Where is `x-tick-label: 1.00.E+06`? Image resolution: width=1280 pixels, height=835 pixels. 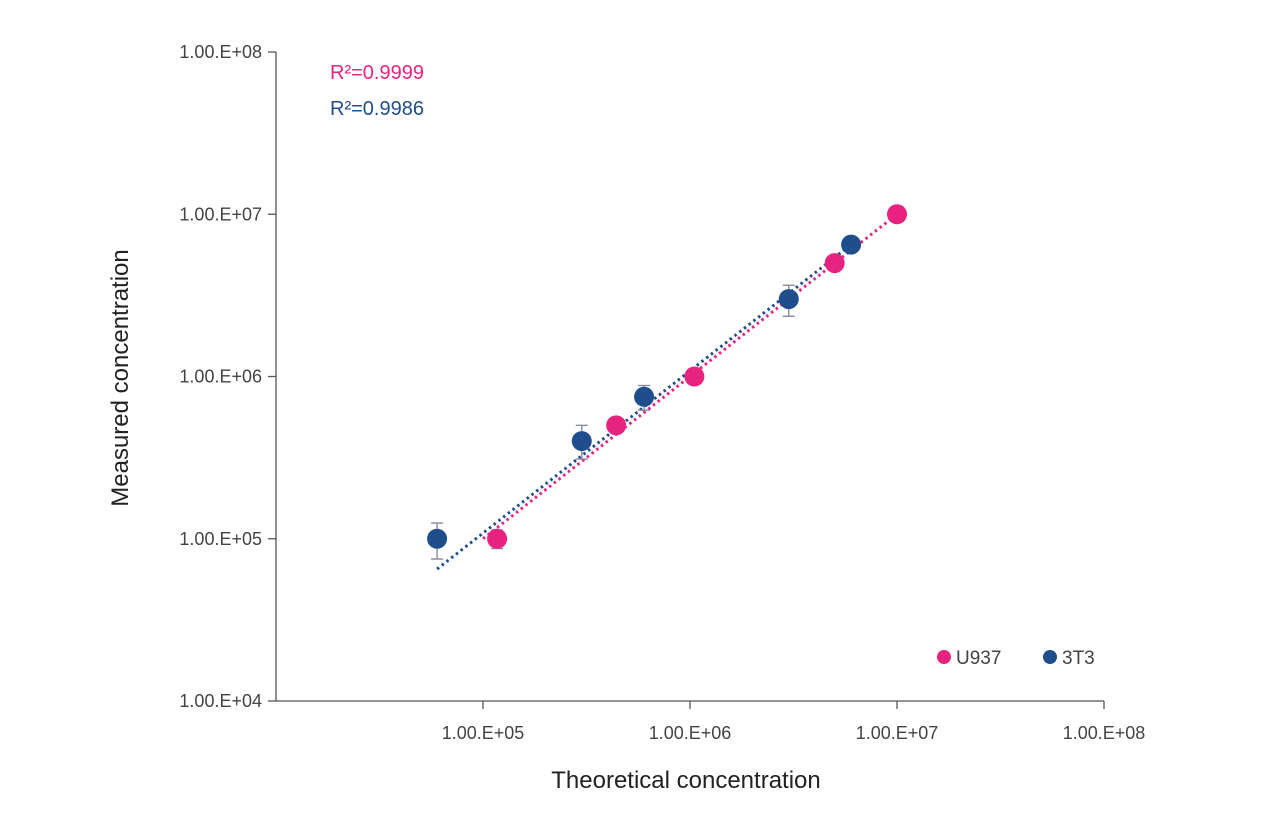
x-tick-label: 1.00.E+06 is located at coordinates (690, 733).